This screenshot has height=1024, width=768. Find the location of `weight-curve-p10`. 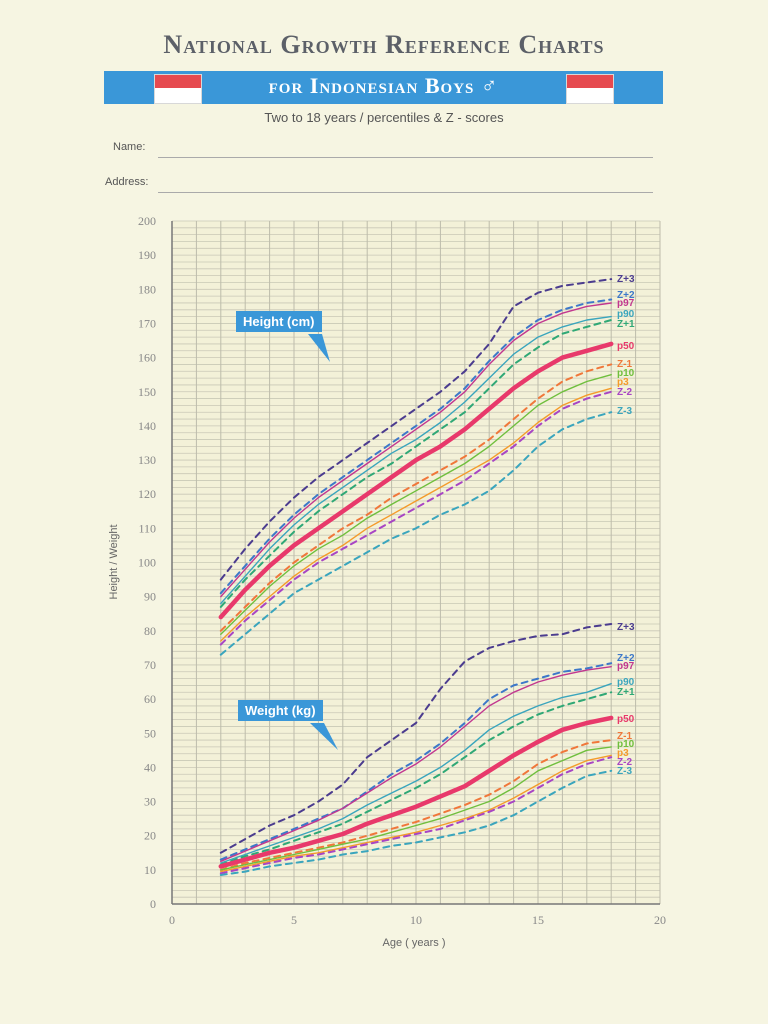

weight-curve-p10 is located at coordinates (416, 808).